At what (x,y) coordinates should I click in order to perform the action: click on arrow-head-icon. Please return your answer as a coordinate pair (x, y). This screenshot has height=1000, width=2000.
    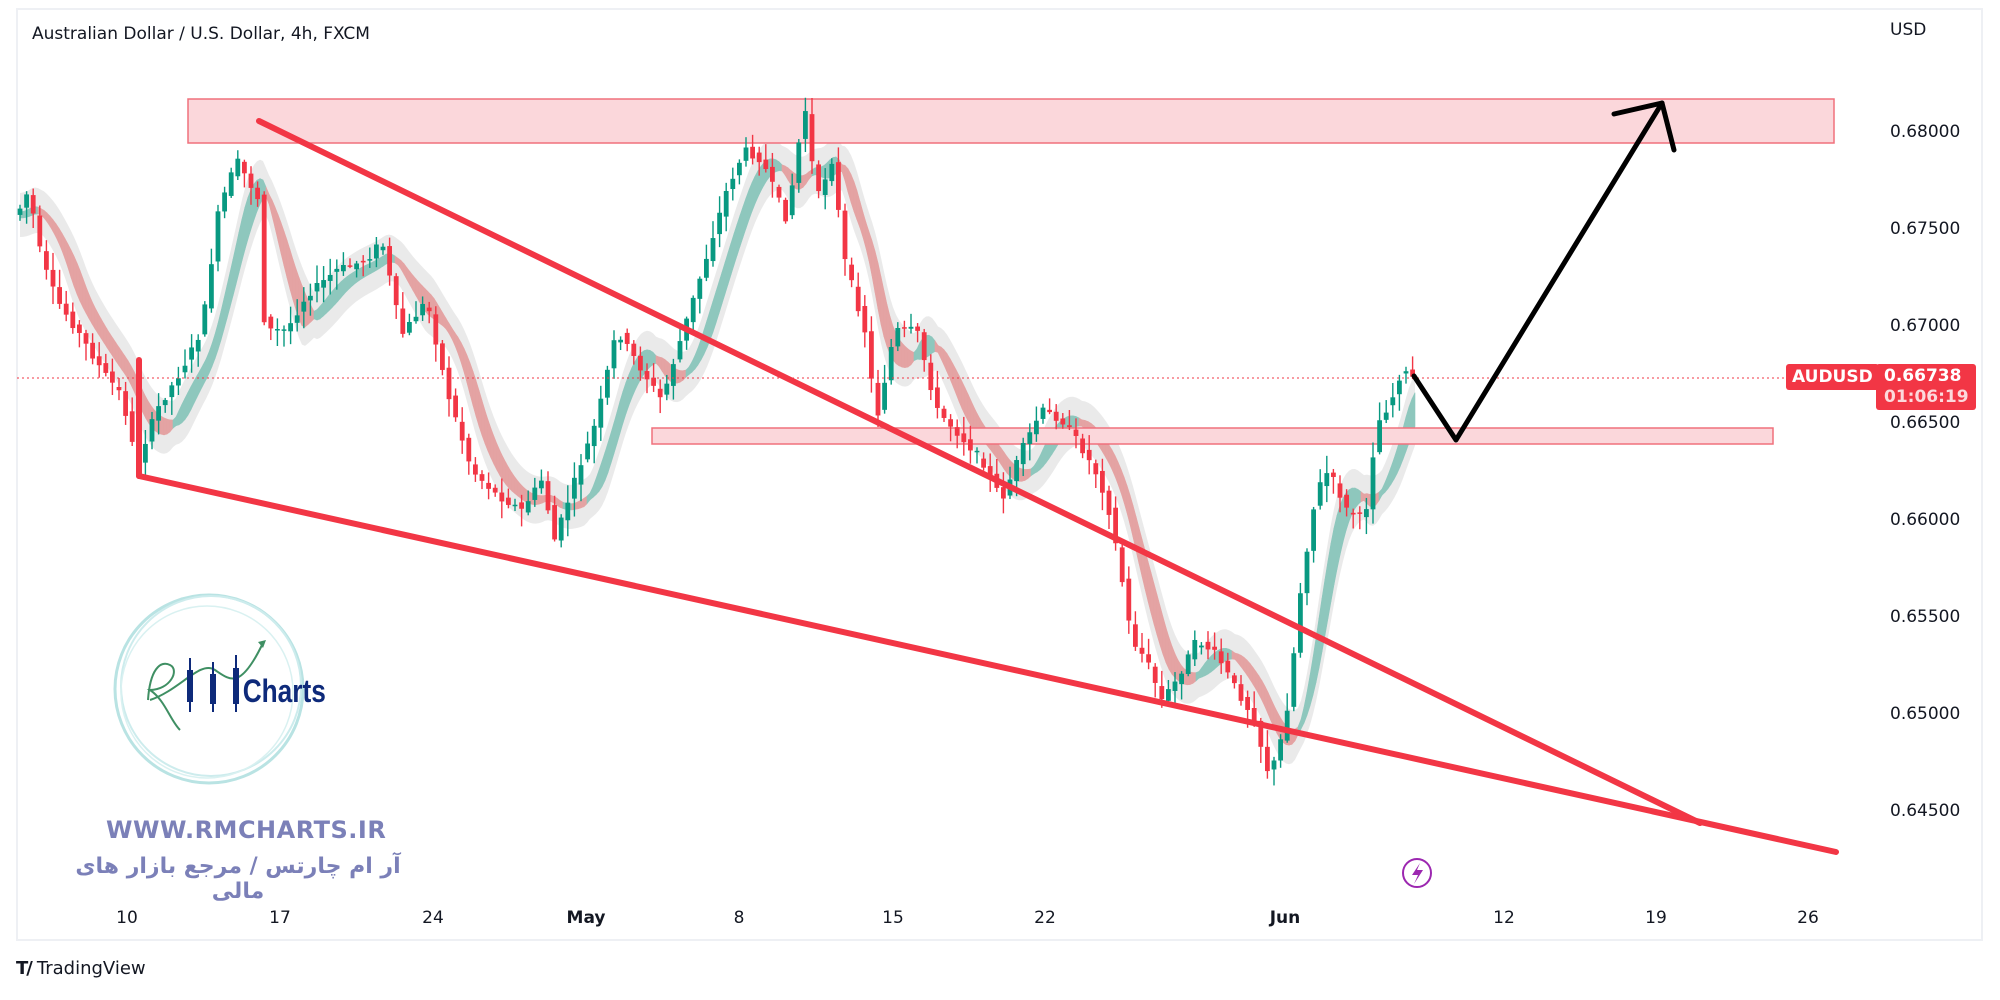
    Looking at the image, I should click on (1644, 126).